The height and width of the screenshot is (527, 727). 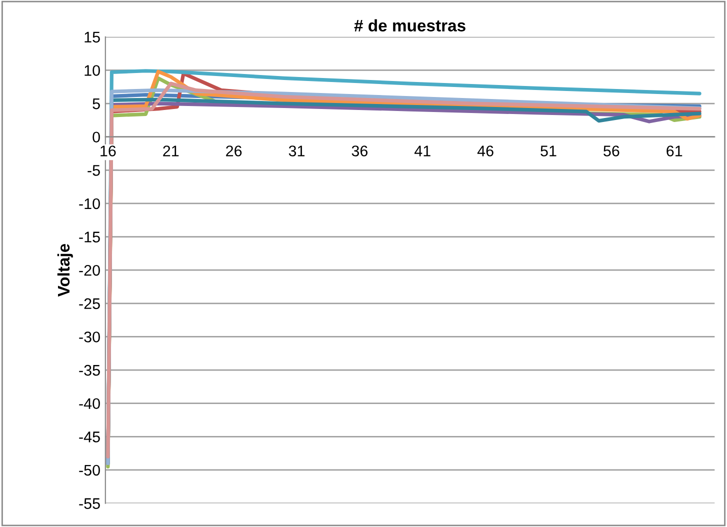 What do you see at coordinates (89, 237) in the screenshot?
I see `y-tick-label: -15` at bounding box center [89, 237].